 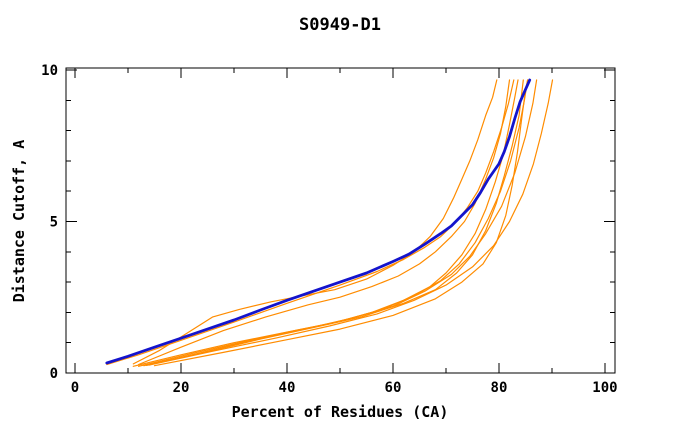 What do you see at coordinates (54, 374) in the screenshot?
I see `y-tick-label: 0` at bounding box center [54, 374].